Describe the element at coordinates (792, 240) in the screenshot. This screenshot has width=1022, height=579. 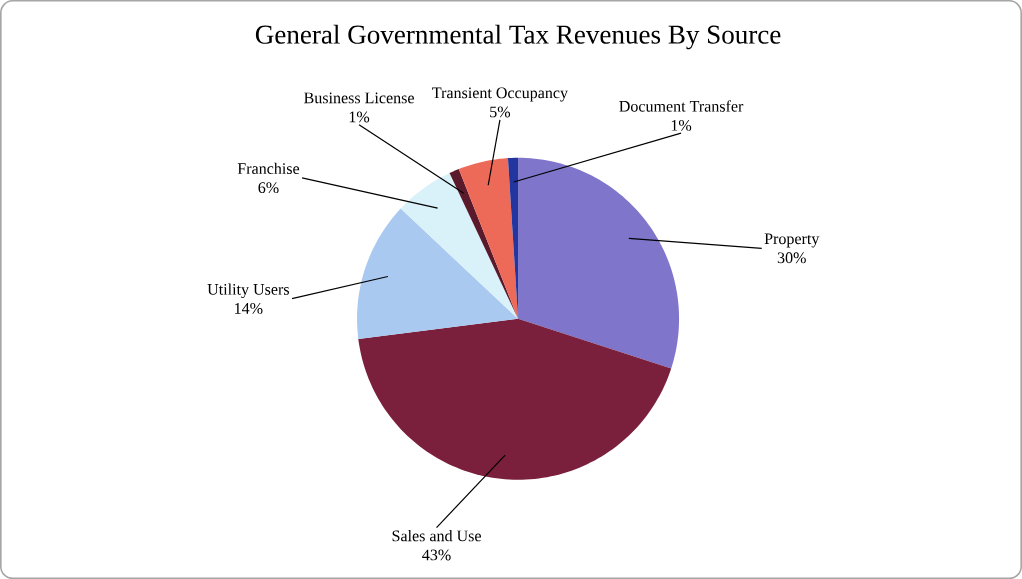
I see `slice-label: Property` at that location.